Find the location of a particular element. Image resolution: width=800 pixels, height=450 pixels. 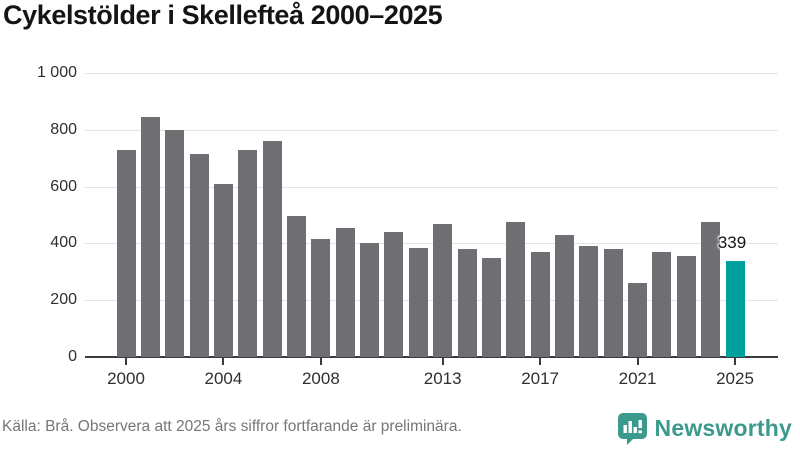

y-tick-label-1000: 1 000 is located at coordinates (56, 72).